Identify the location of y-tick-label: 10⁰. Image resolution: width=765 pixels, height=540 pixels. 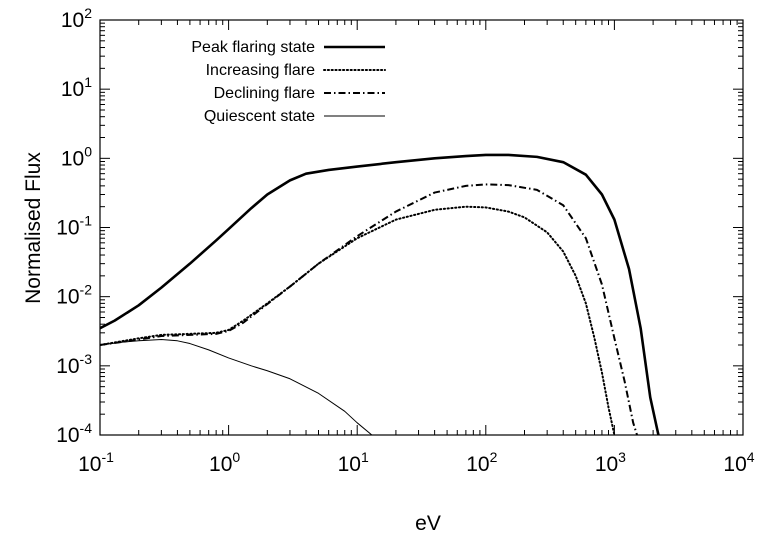
(76, 156).